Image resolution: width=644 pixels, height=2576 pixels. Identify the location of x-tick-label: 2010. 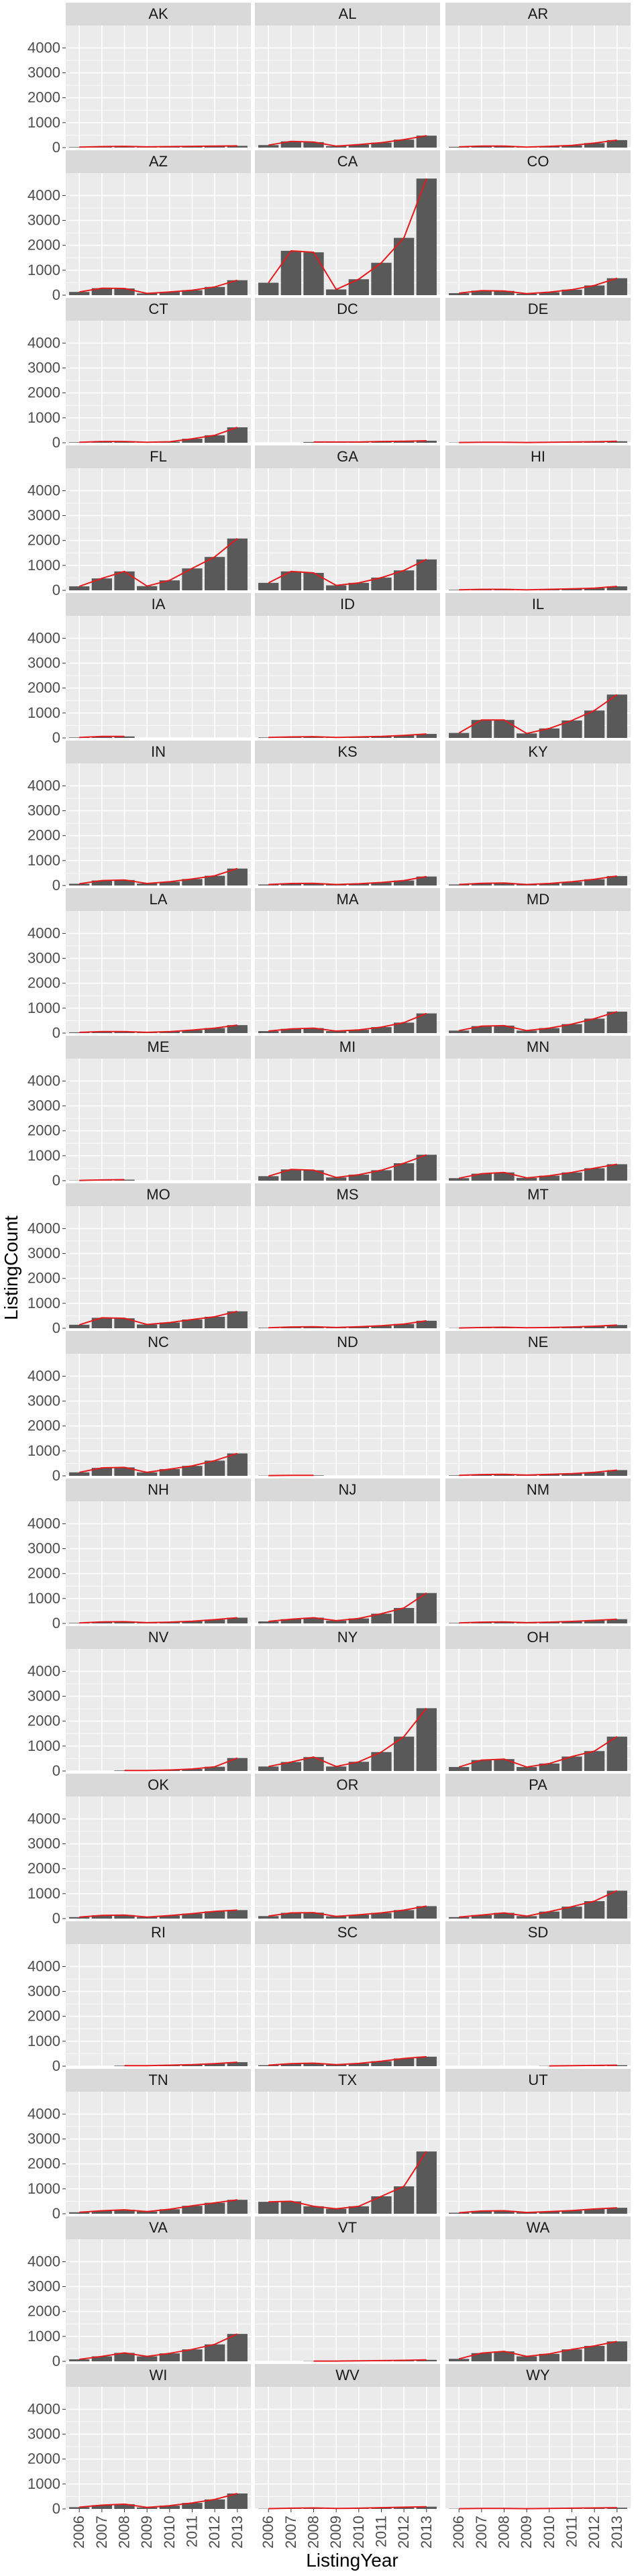
(549, 2532).